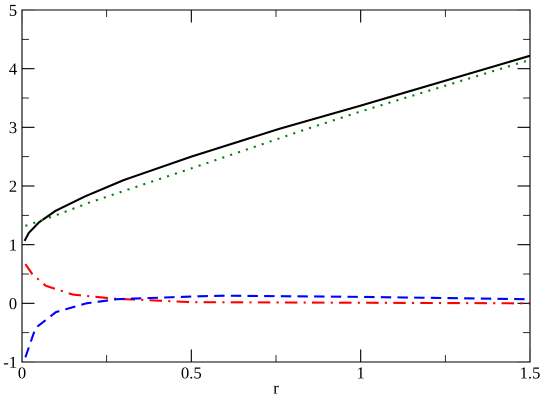 This screenshot has height=398, width=545. I want to click on y-tick-label: 3, so click(13, 128).